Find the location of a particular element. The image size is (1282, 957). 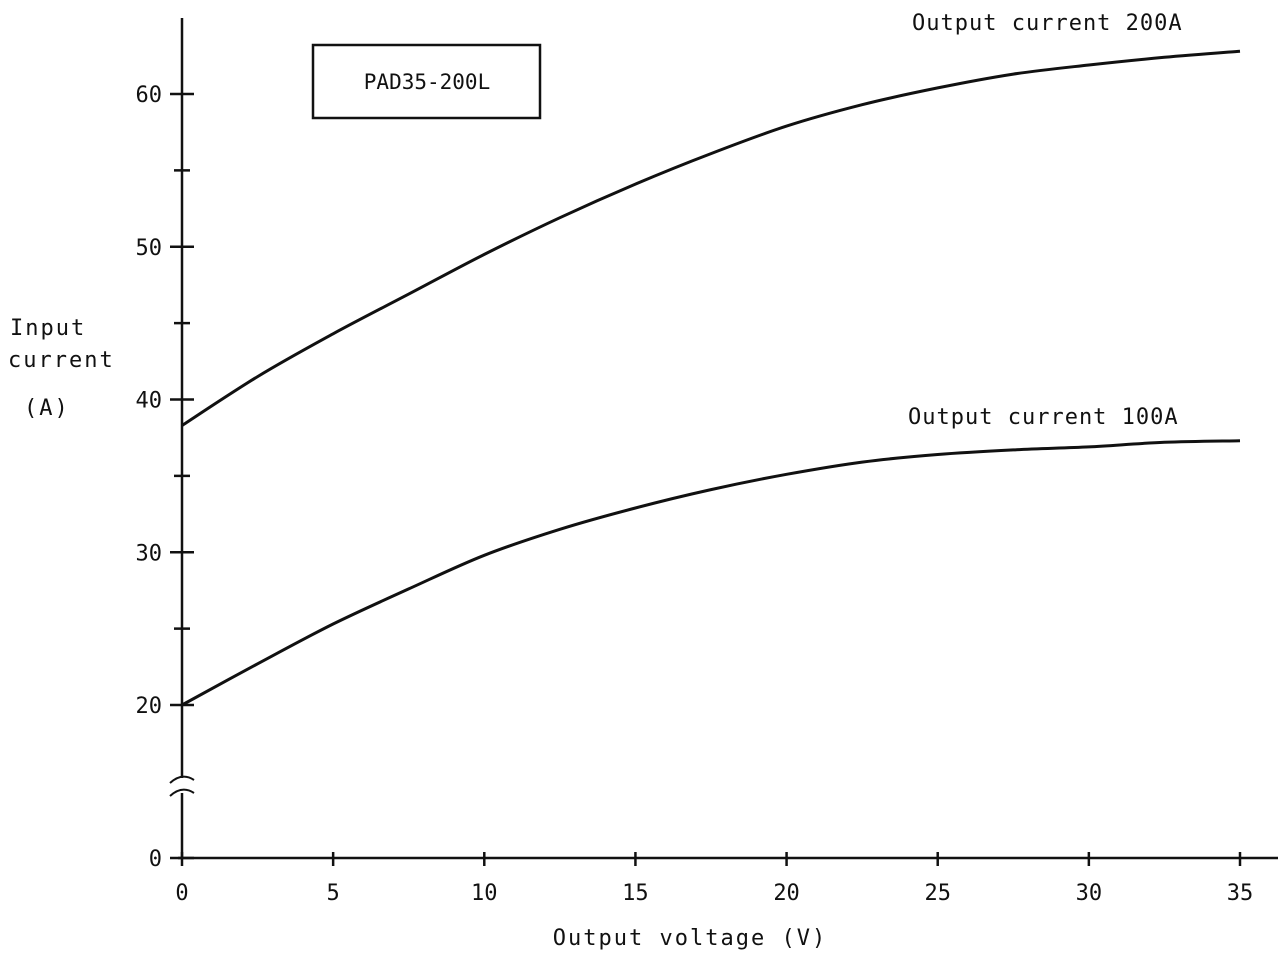

y-axis-title-line-3: (A) is located at coordinates (47, 408).